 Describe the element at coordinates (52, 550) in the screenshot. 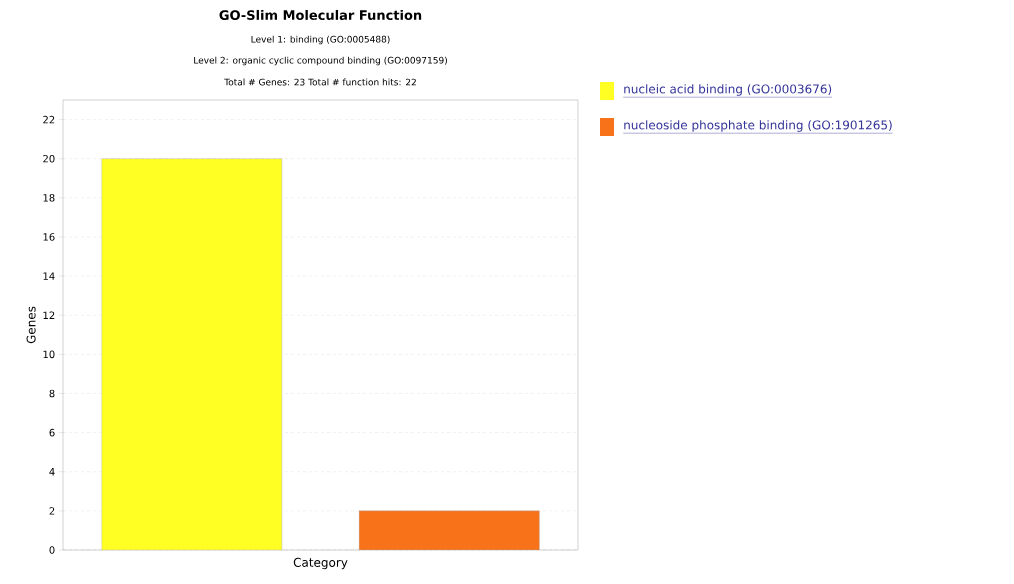

I see `y-tick-label: 0` at that location.